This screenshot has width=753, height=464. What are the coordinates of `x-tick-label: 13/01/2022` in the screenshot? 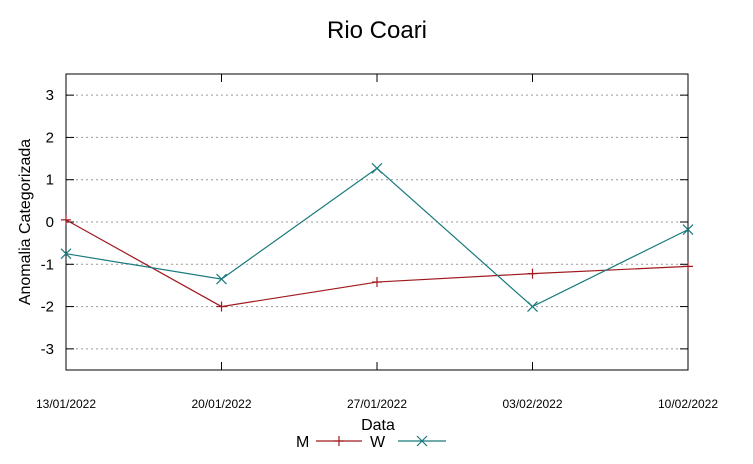 It's located at (66, 404).